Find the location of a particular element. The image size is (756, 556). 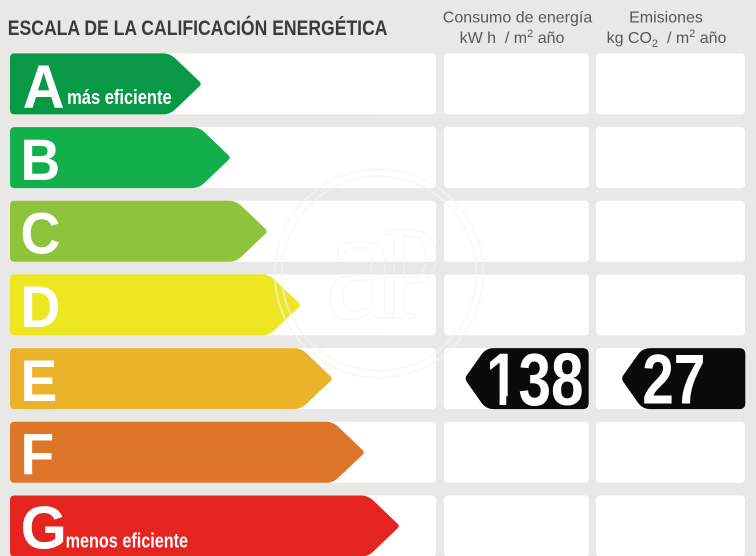

svg-text: A is located at coordinates (44, 86).